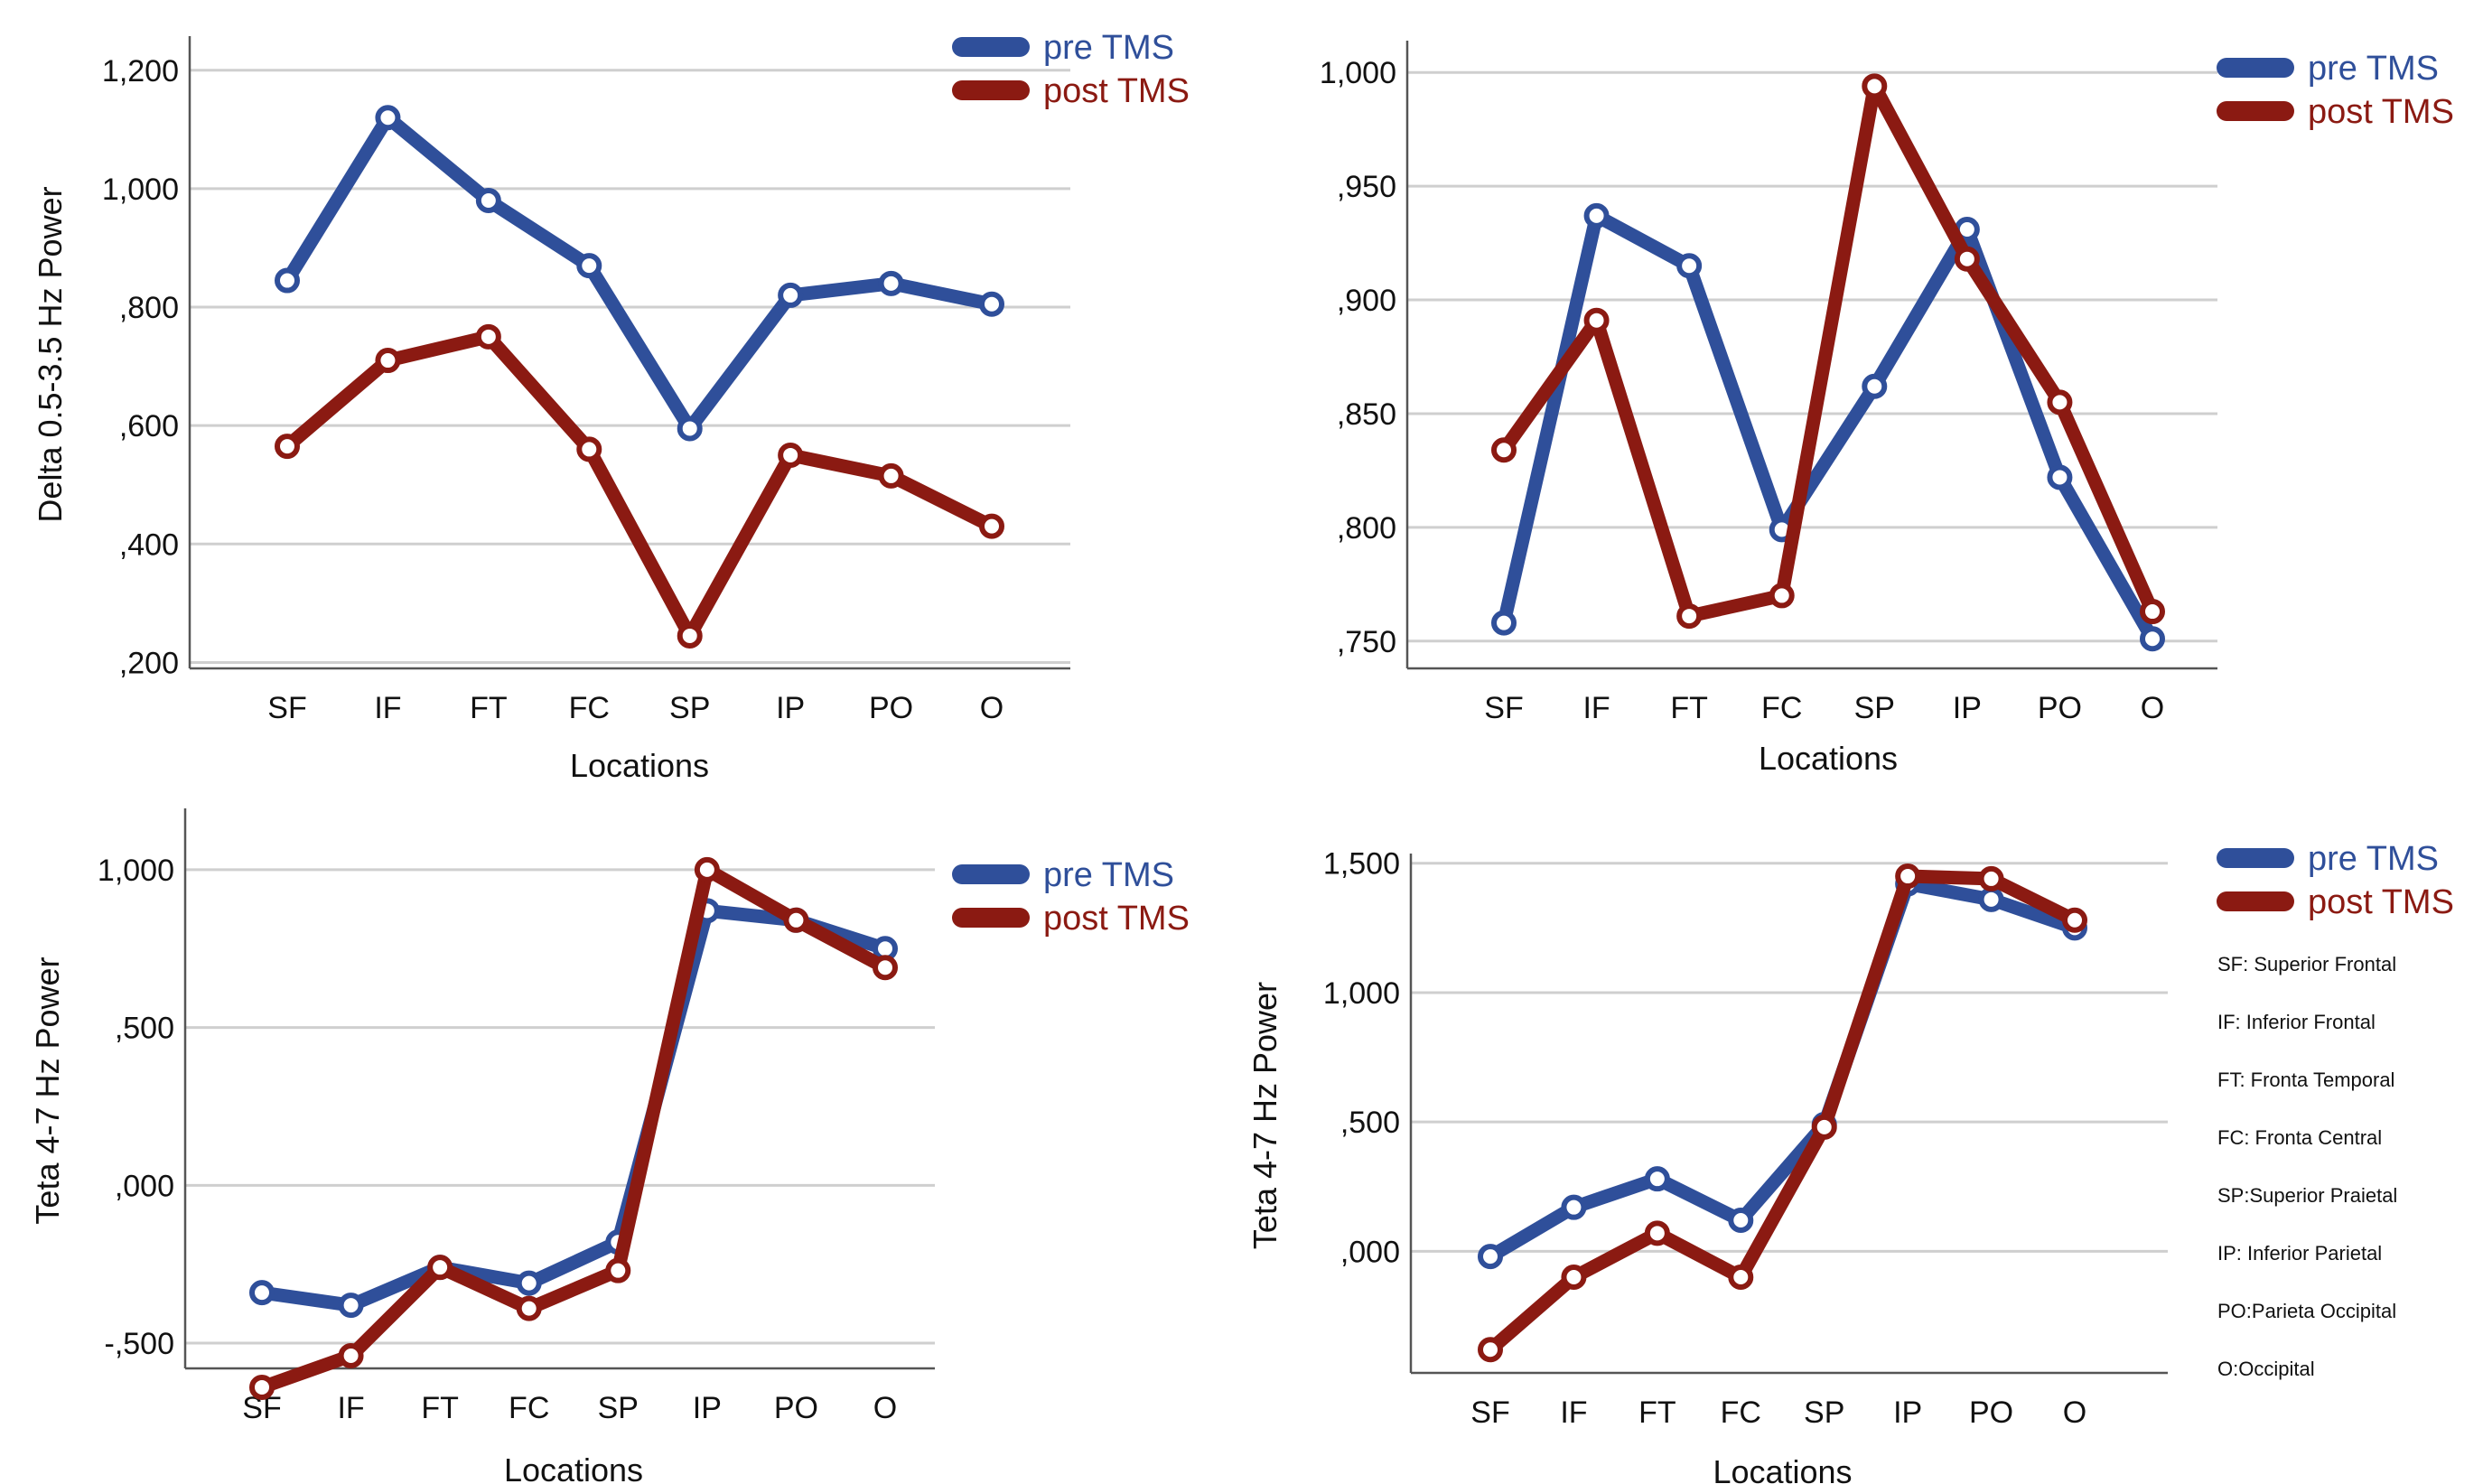 The height and width of the screenshot is (1484, 2483). What do you see at coordinates (1366, 642) in the screenshot?
I see `y-tick-label: ,750` at bounding box center [1366, 642].